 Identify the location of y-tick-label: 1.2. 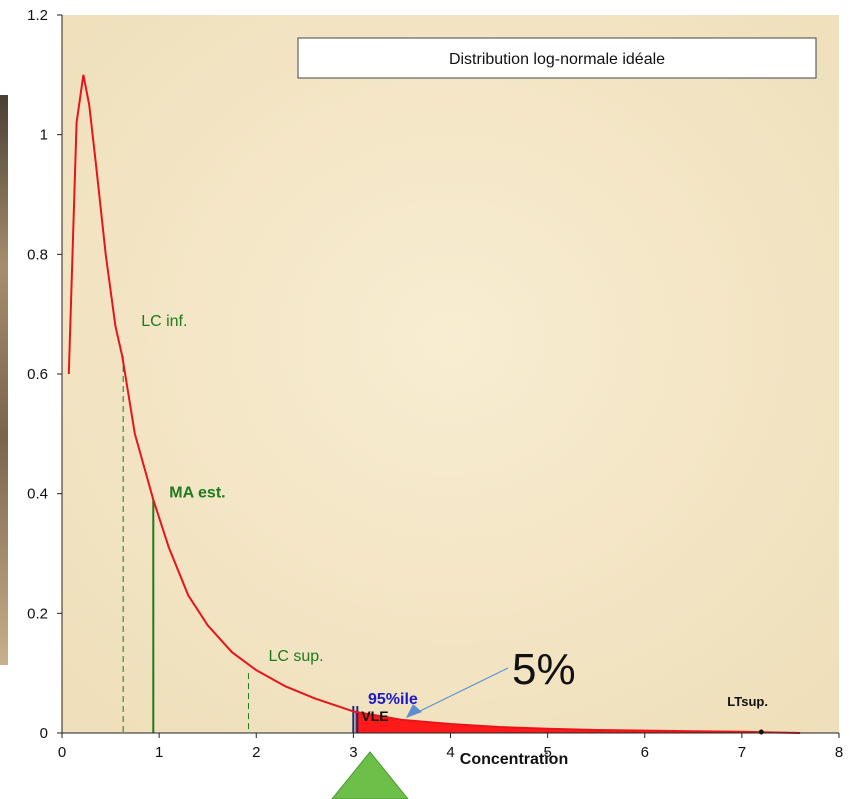
(37, 15).